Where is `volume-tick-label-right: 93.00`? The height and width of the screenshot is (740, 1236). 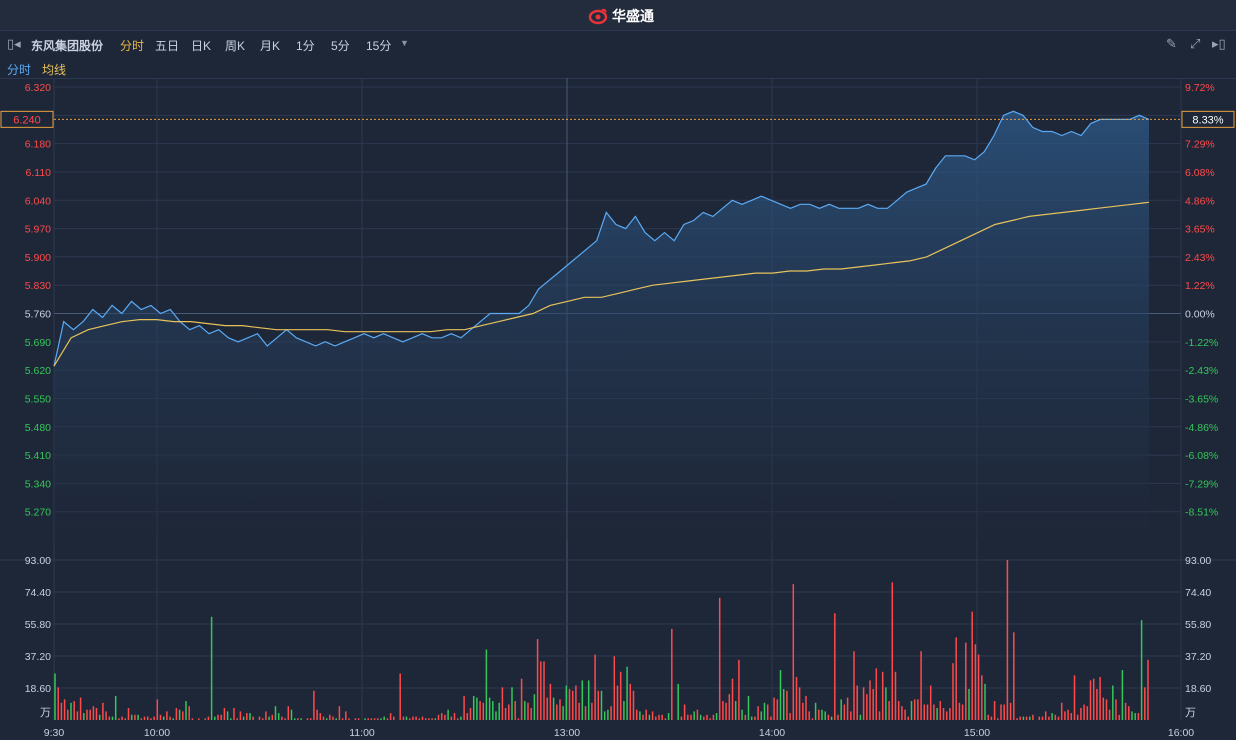
volume-tick-label-right: 93.00 is located at coordinates (1198, 561).